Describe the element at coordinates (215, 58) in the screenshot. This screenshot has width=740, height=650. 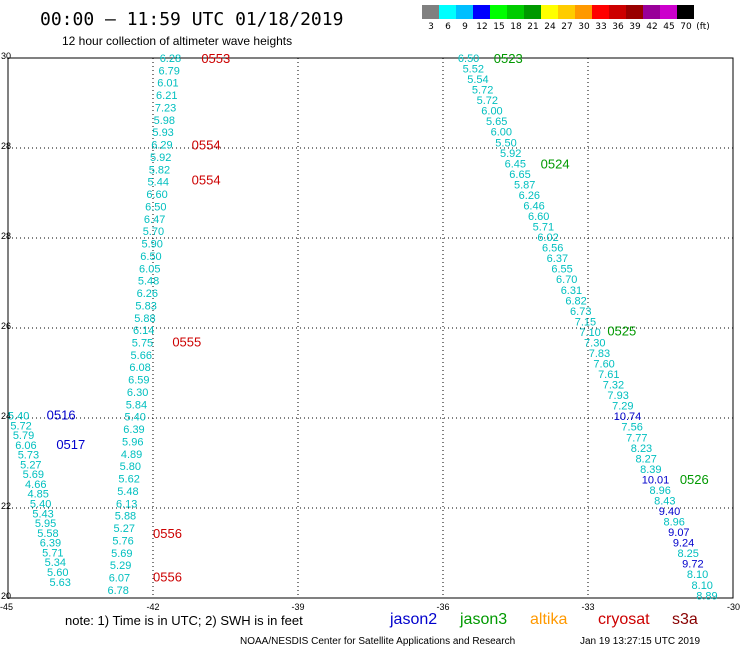
I see `pass-time-label: 0553` at that location.